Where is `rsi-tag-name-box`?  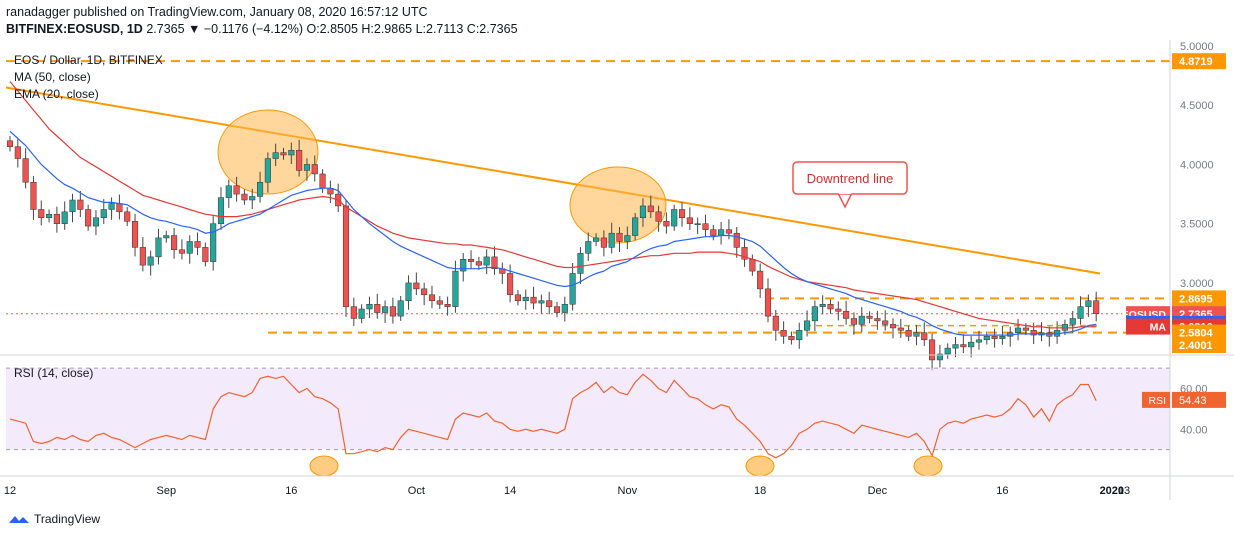 rsi-tag-name-box is located at coordinates (1156, 399).